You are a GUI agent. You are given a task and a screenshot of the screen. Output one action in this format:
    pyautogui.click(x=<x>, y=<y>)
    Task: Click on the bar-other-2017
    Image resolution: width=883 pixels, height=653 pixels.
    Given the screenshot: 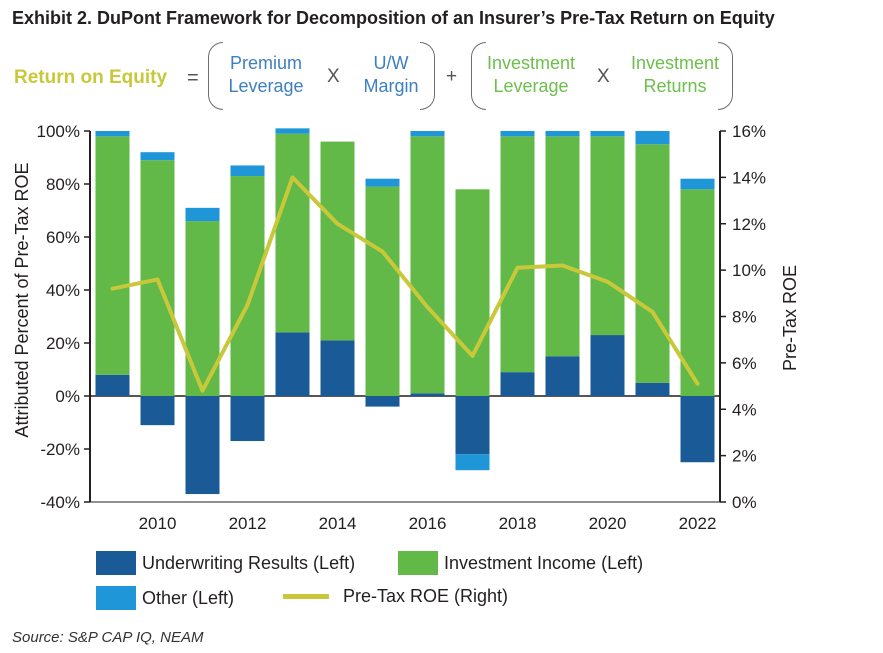 What is the action you would take?
    pyautogui.click(x=472, y=462)
    